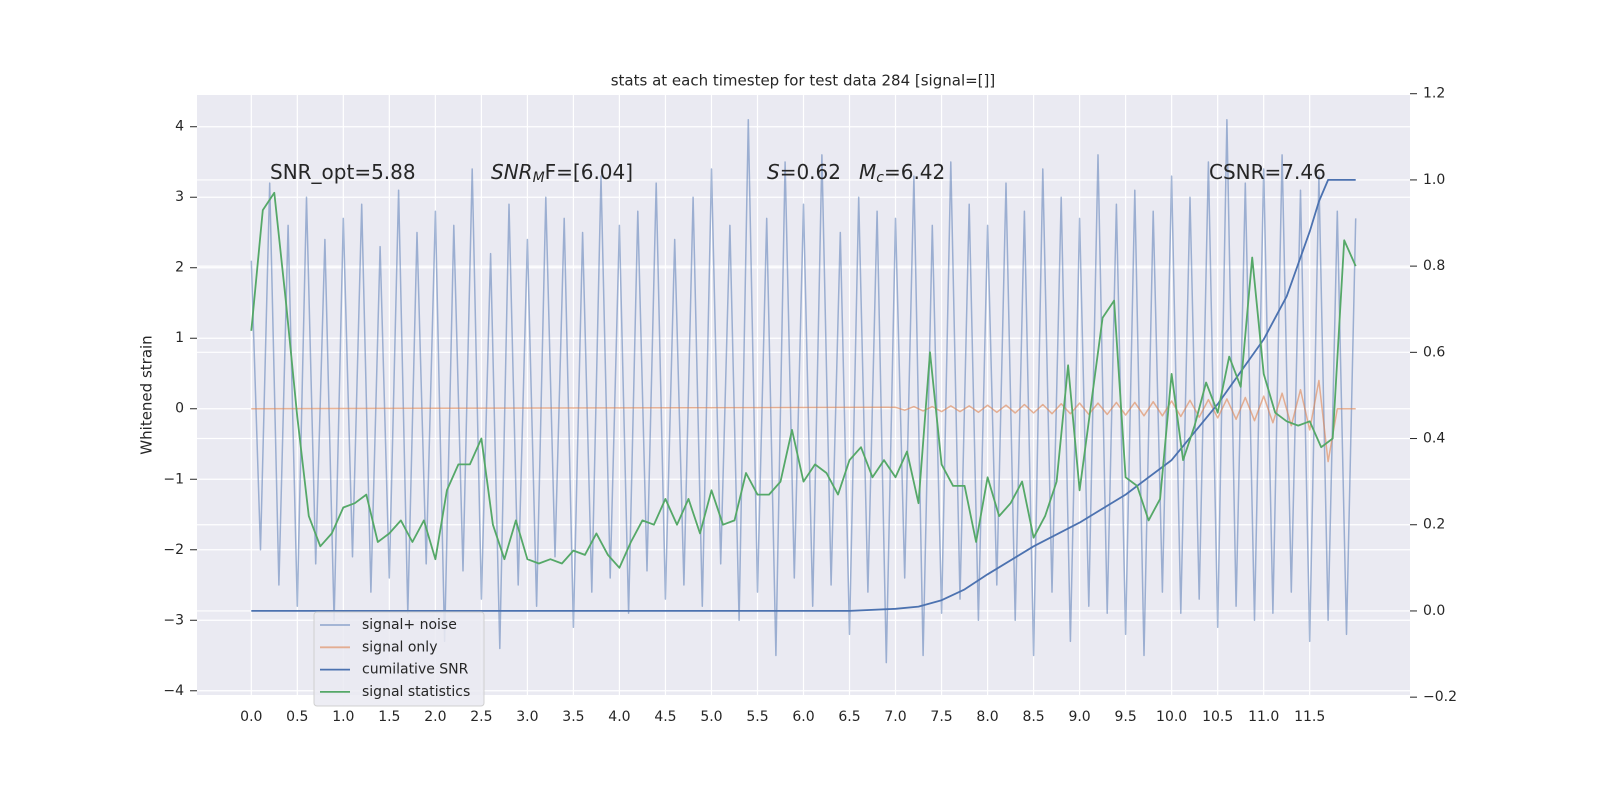  Describe the element at coordinates (409, 625) in the screenshot. I see `legend-label: signal+ noise` at that location.